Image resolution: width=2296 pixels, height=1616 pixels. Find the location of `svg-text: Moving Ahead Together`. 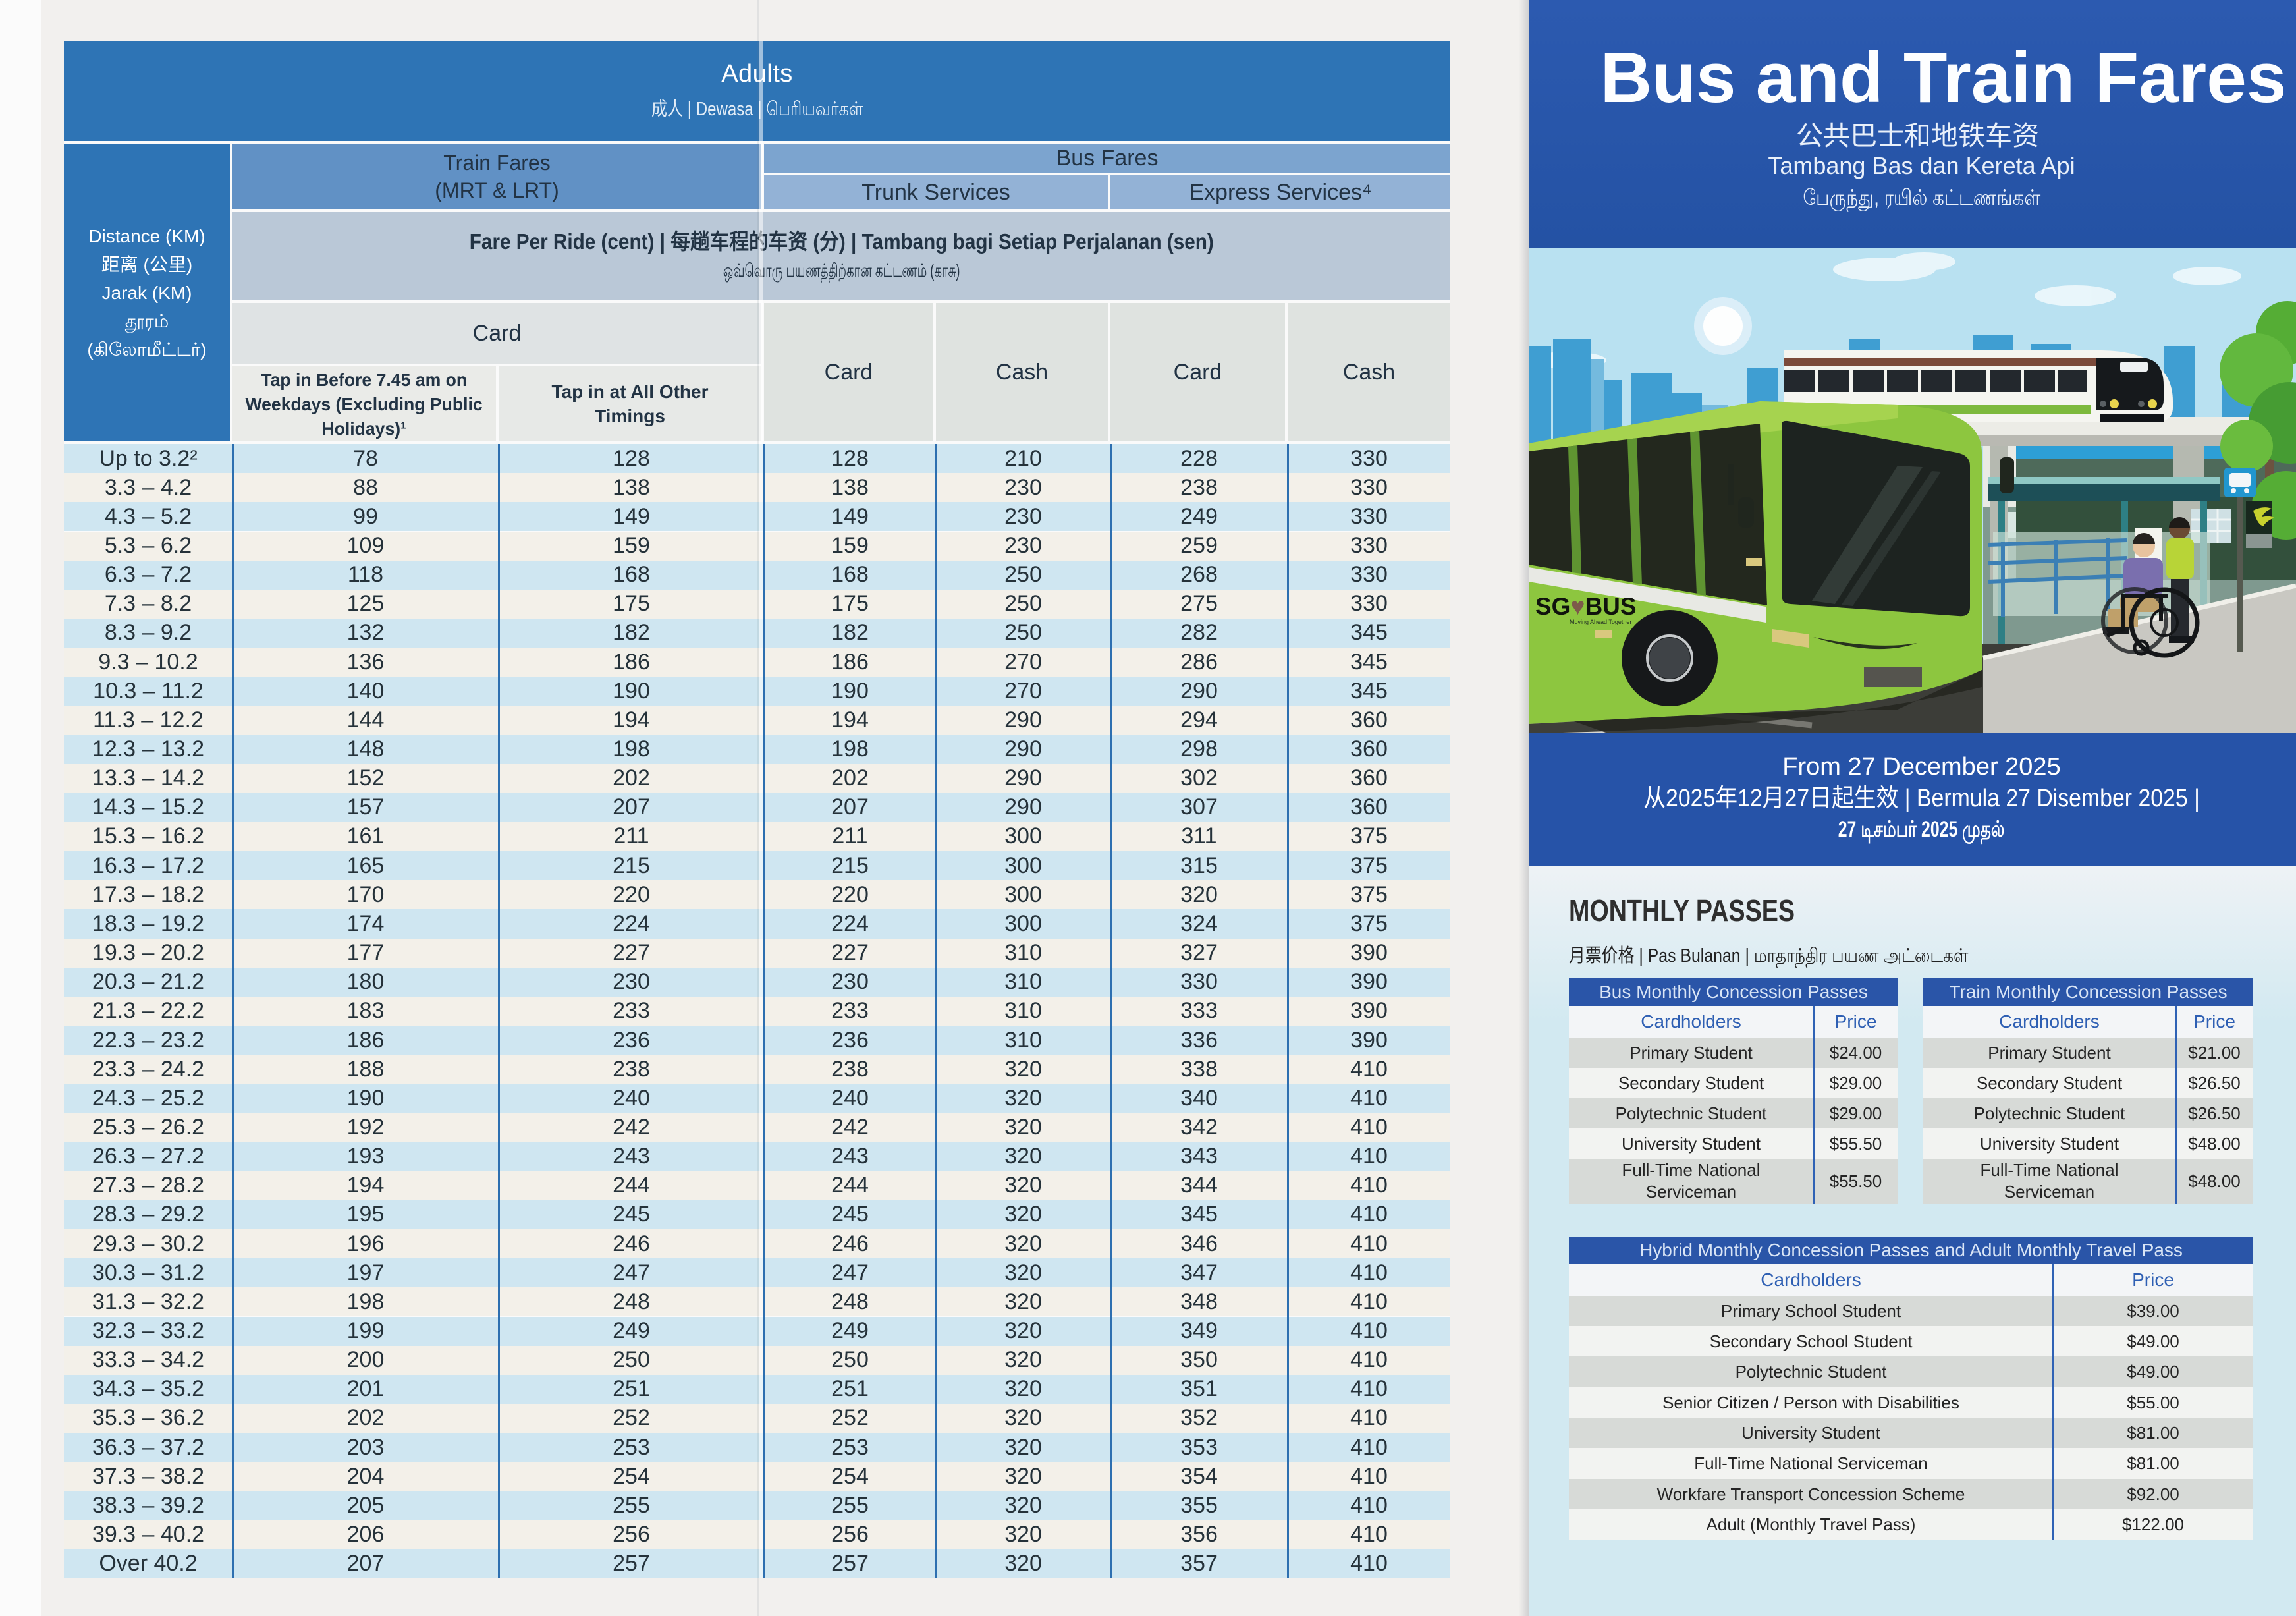

svg-text: Moving Ahead Together is located at coordinates (1600, 622).